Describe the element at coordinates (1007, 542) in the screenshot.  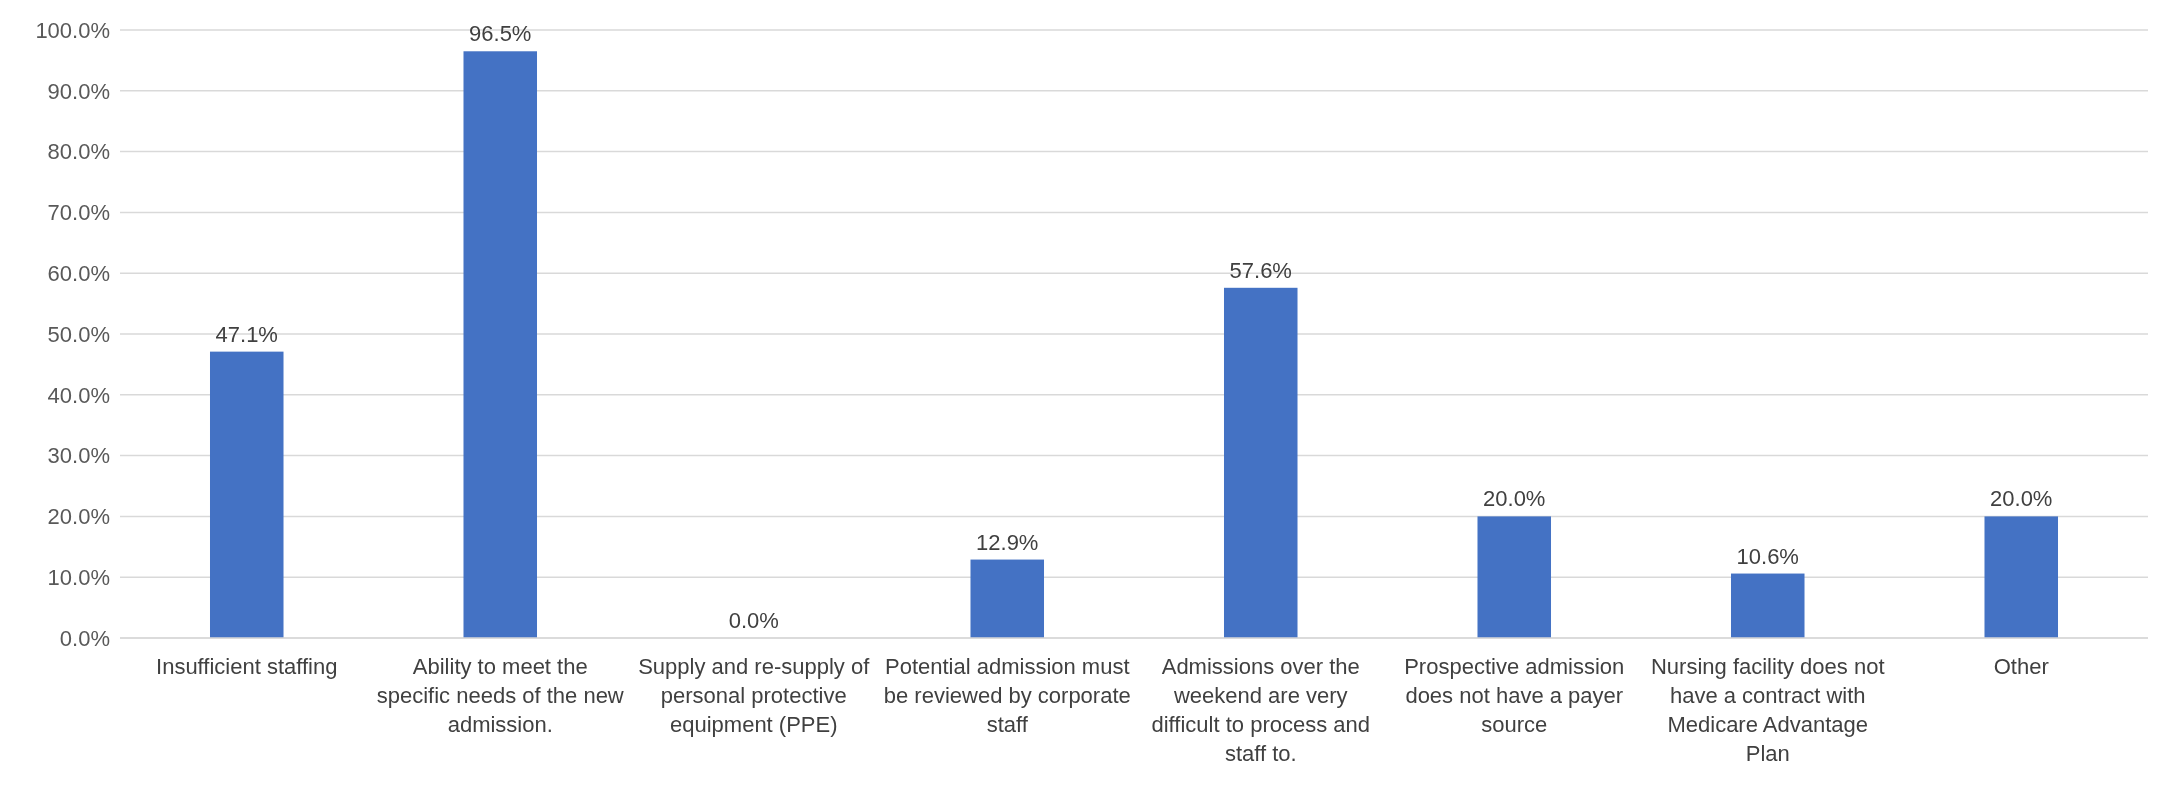
I see `data-label: 12.9%` at that location.